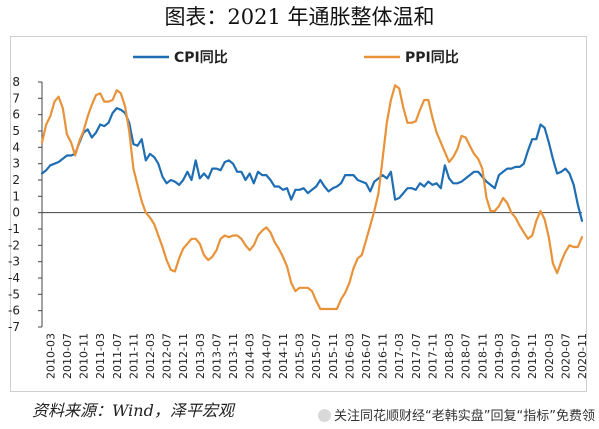  What do you see at coordinates (133, 410) in the screenshot?
I see `source-note: 资料来源：Wind，泽平宏观` at bounding box center [133, 410].